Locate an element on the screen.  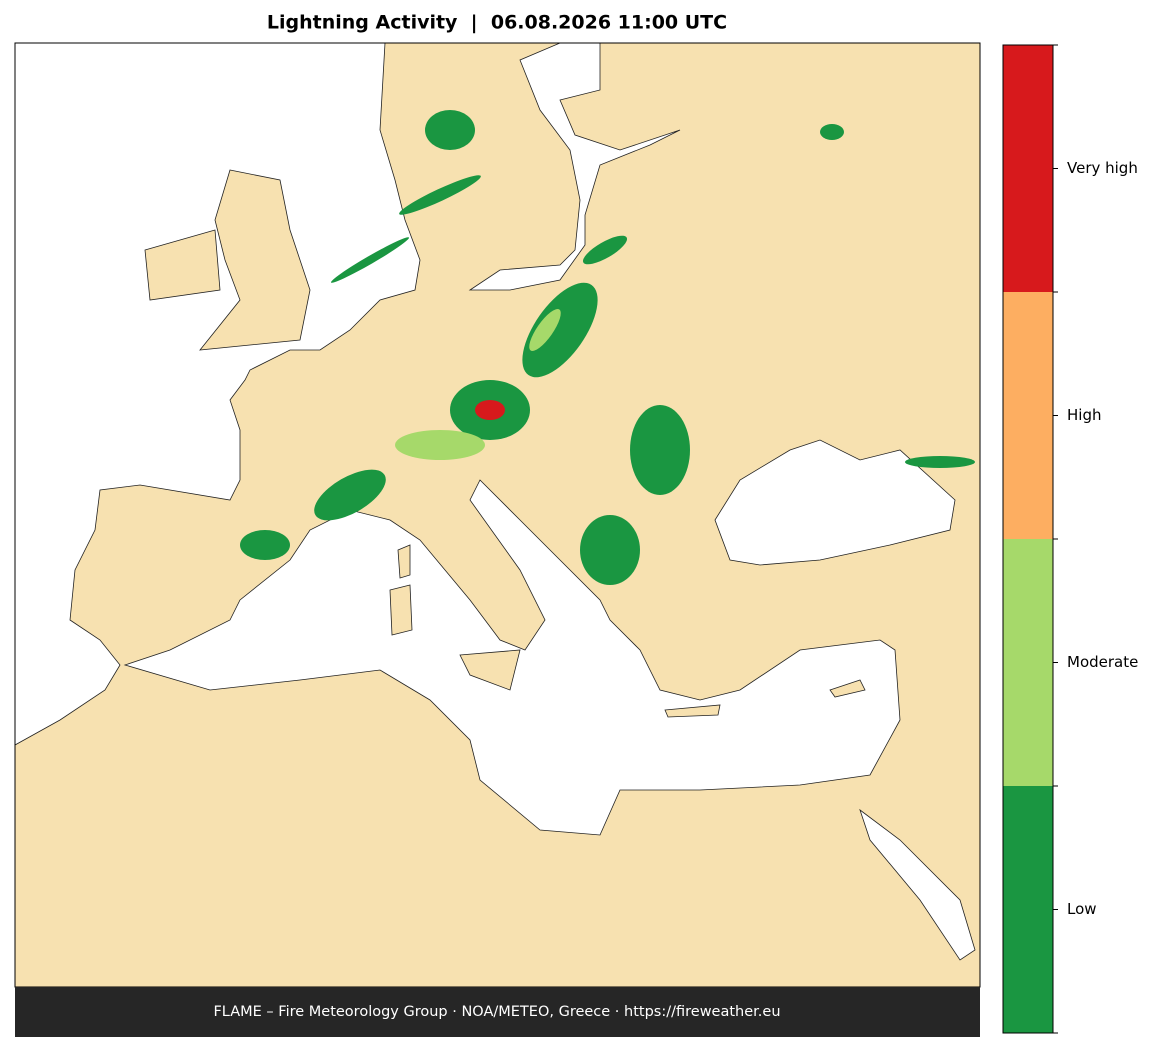
corsica is located at coordinates (404, 561).